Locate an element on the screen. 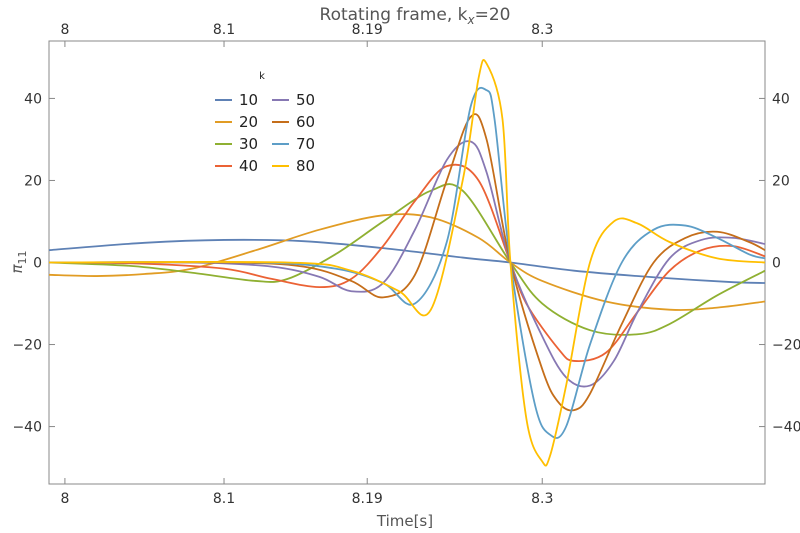 This screenshot has width=800, height=533. legend-label-20: 20 is located at coordinates (248, 122).